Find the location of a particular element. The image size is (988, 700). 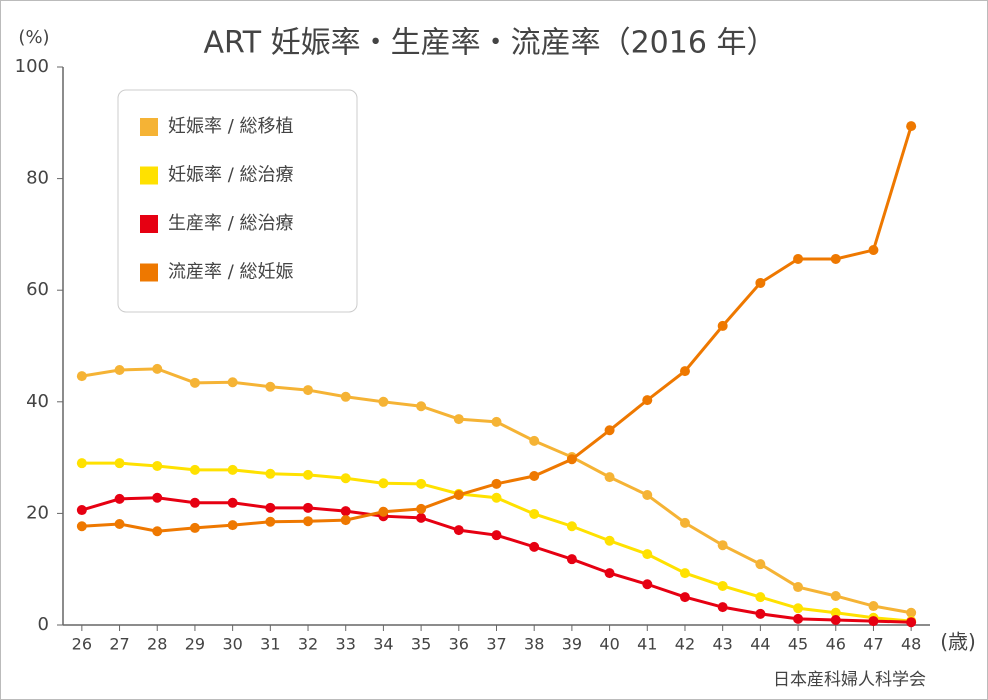

y-tick-label: 80 is located at coordinates (37, 178).